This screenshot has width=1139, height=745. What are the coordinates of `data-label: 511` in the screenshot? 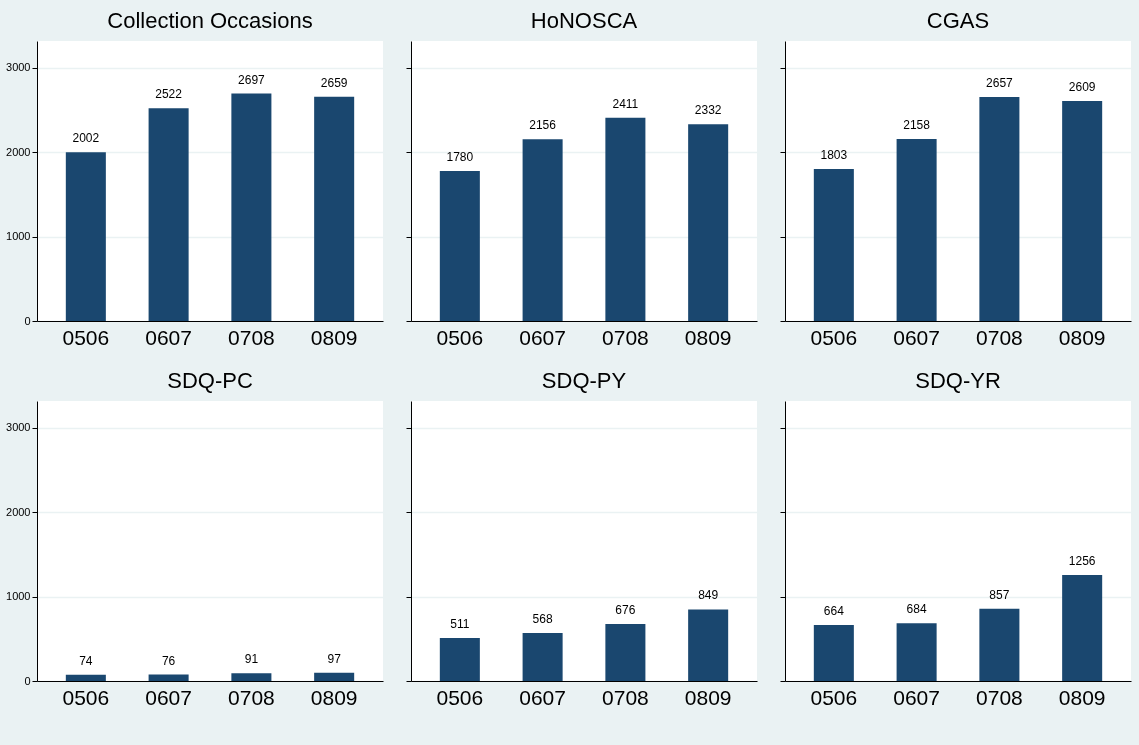 It's located at (460, 623).